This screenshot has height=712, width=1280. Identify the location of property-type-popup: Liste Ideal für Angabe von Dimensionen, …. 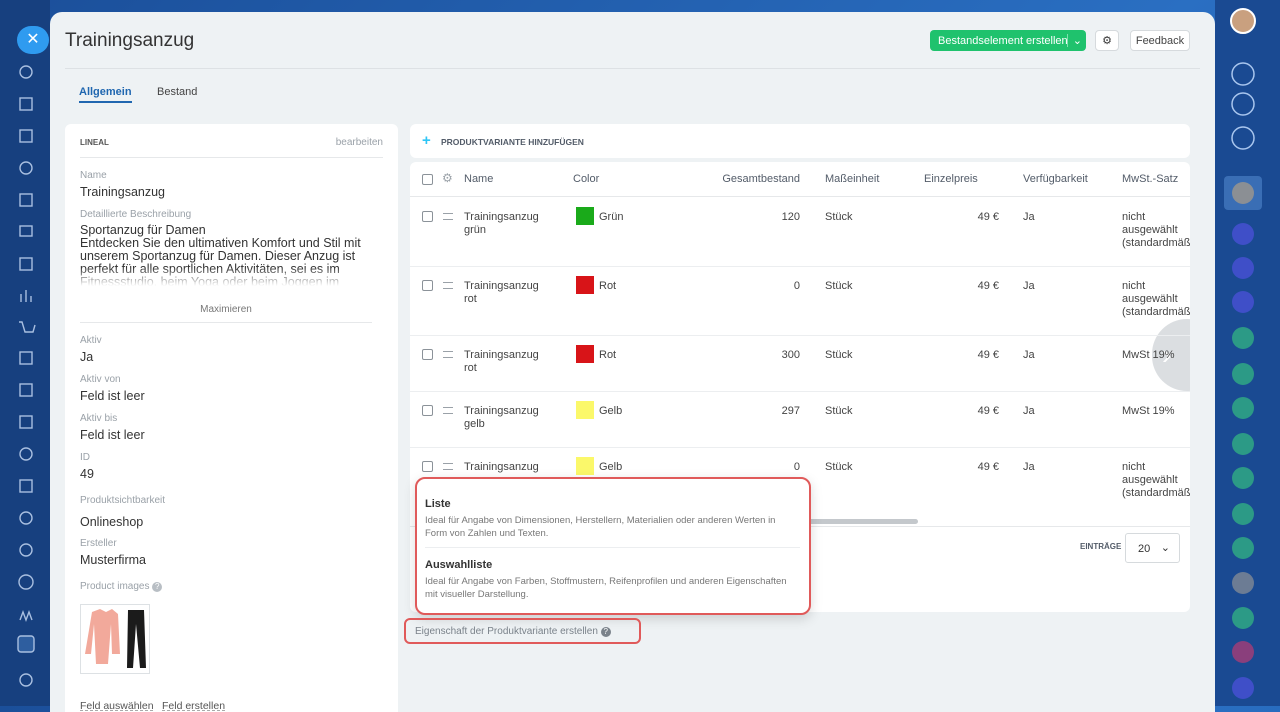
(613, 546).